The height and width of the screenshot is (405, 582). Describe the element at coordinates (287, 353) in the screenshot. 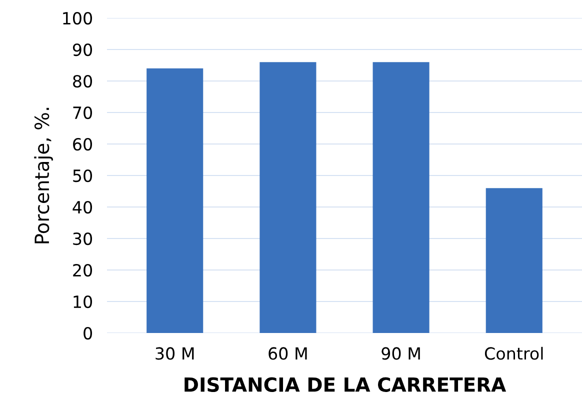

I see `x-tick-label: 60 M` at that location.